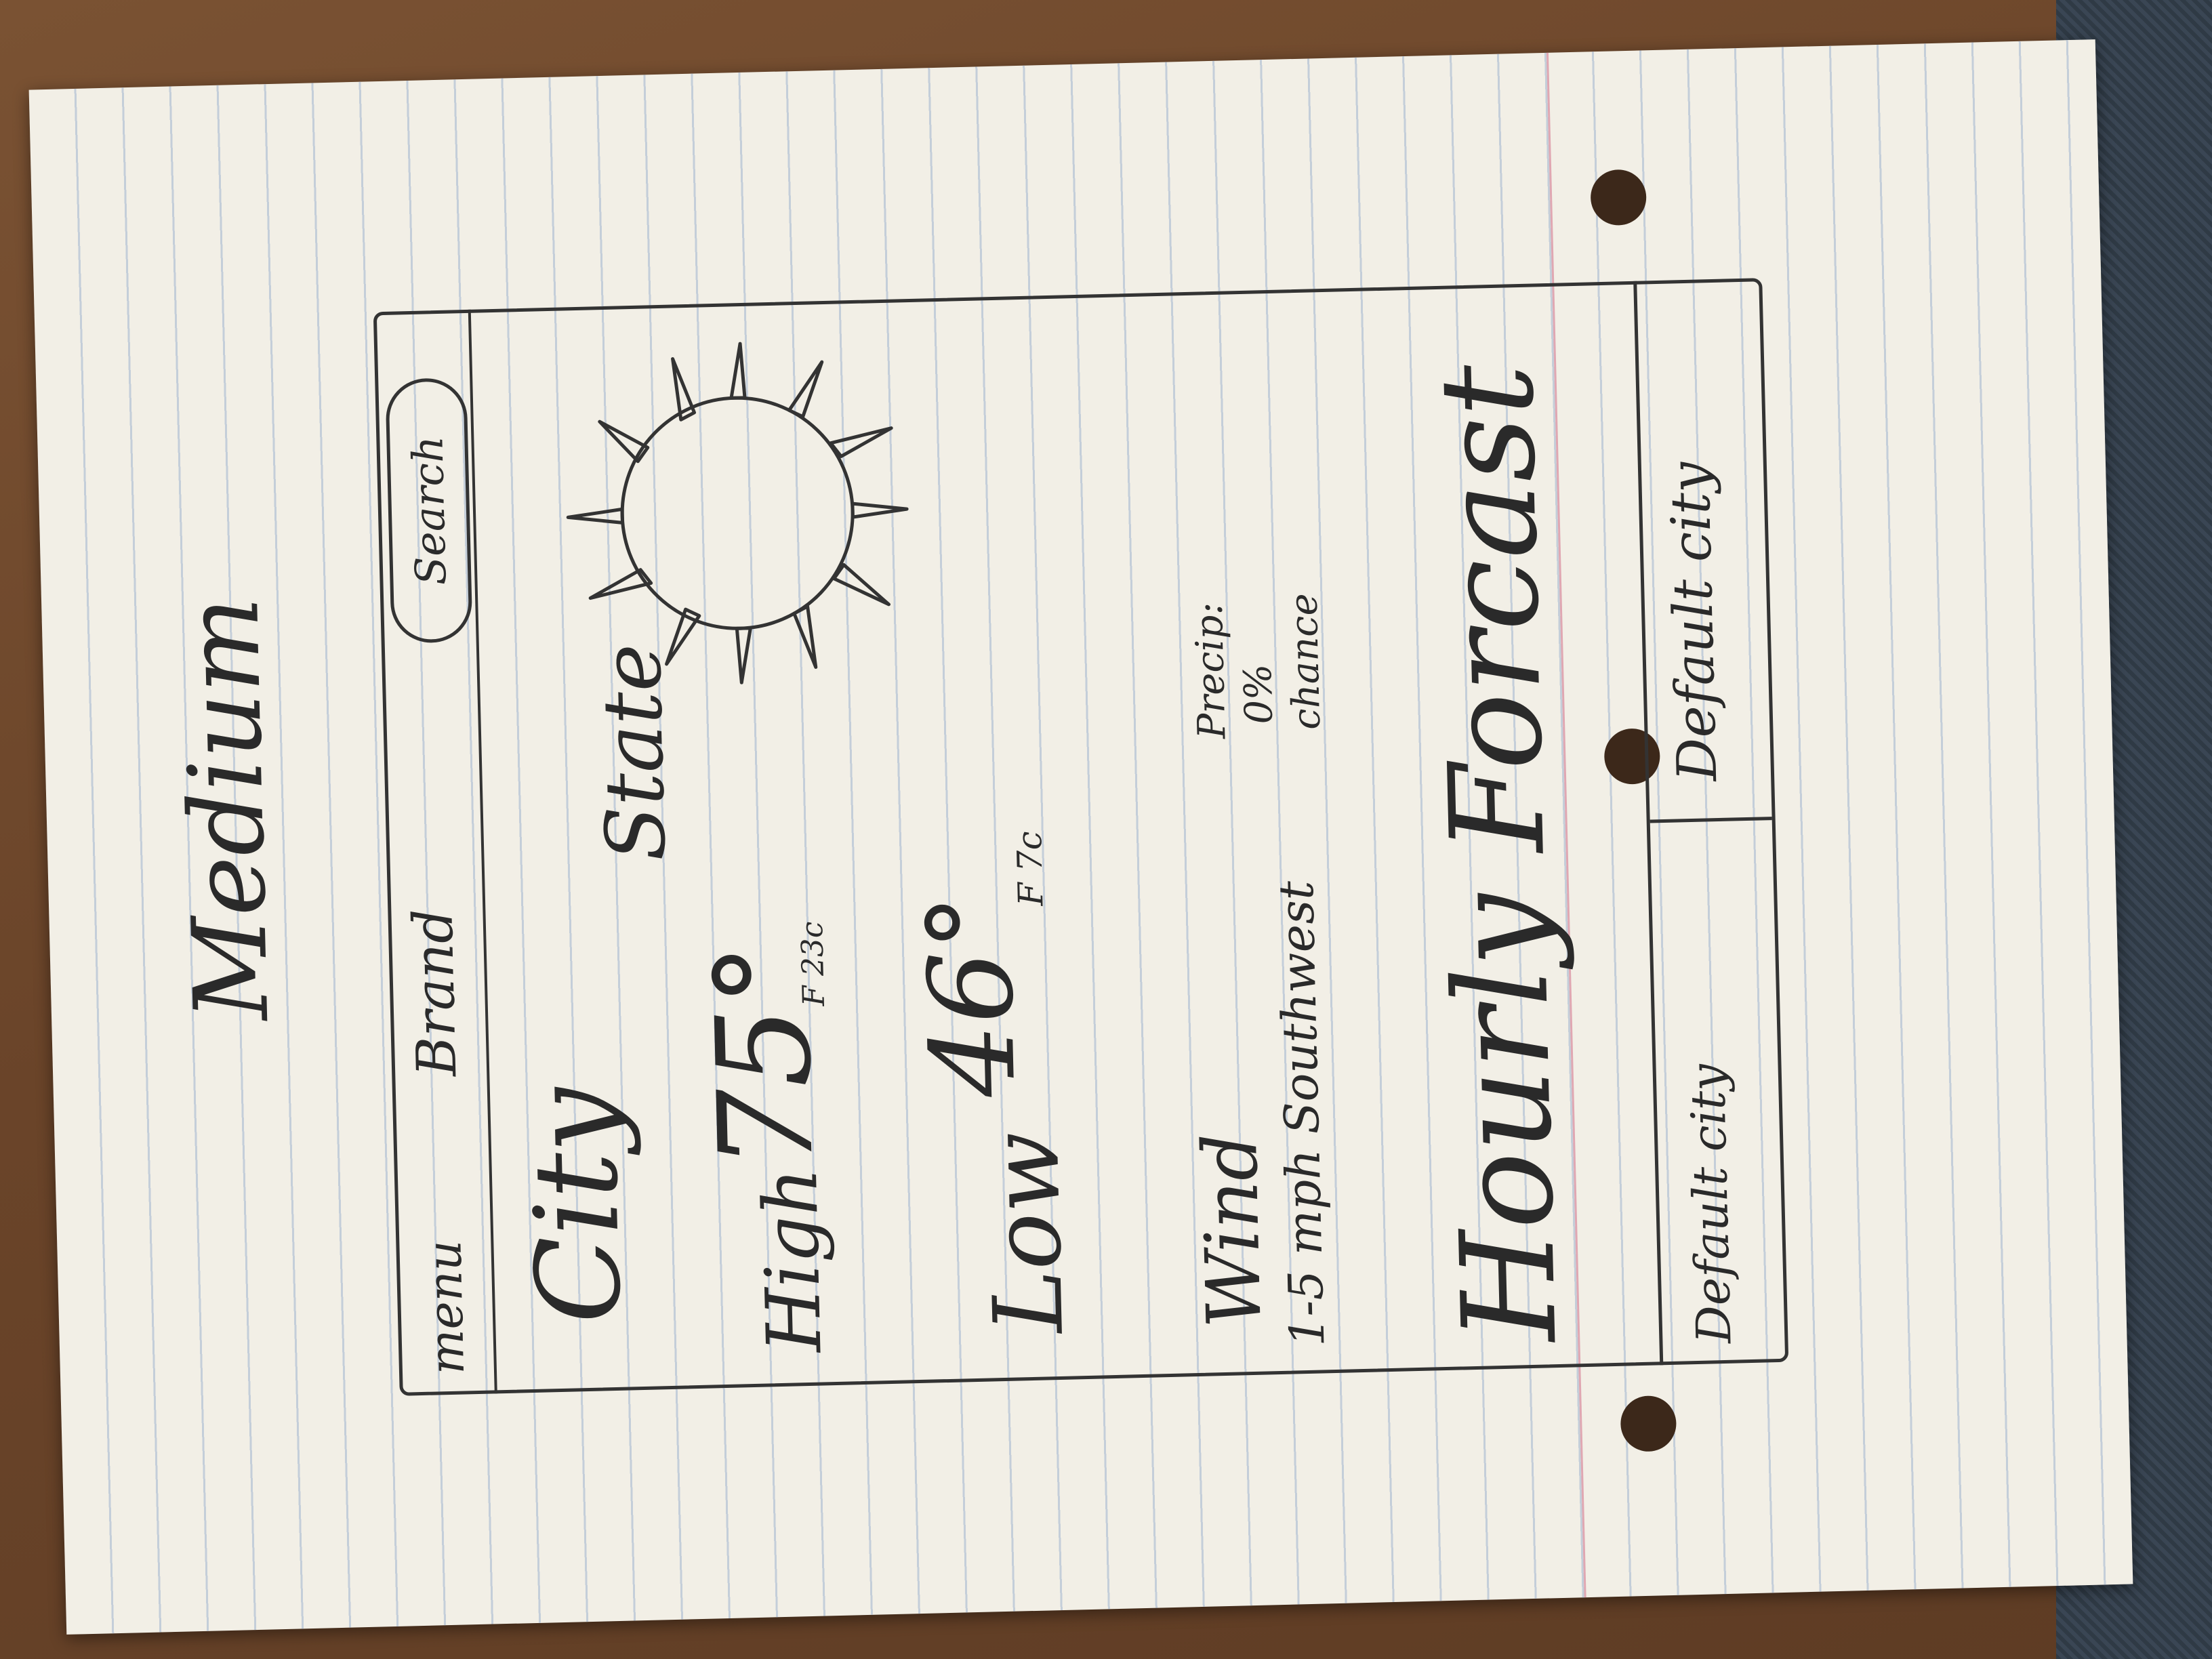  Describe the element at coordinates (1027, 1232) in the screenshot. I see `low-label: Low` at that location.